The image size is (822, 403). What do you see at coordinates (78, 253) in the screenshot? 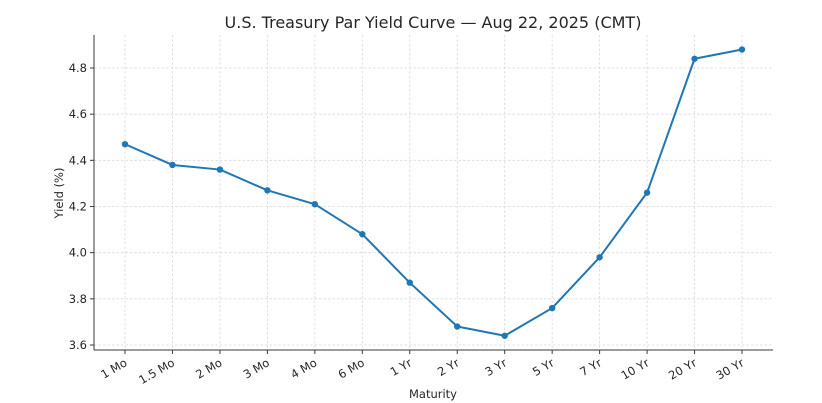
I see `y-tick-label: 4.0` at bounding box center [78, 253].